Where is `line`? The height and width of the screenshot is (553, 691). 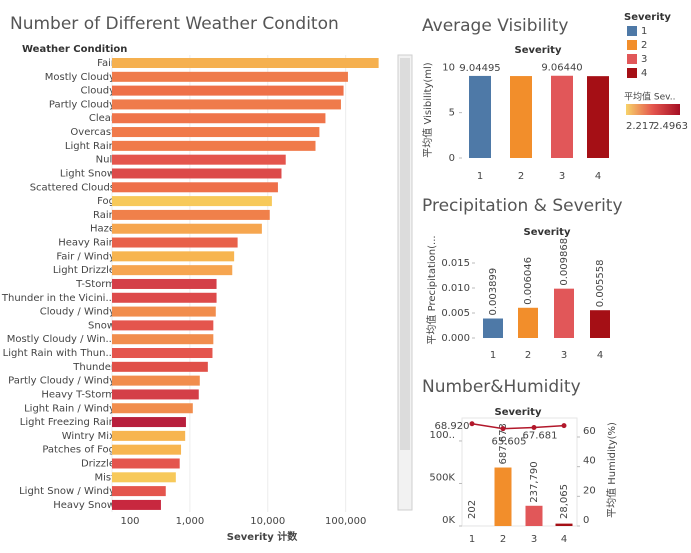
line is located at coordinates (518, 426).